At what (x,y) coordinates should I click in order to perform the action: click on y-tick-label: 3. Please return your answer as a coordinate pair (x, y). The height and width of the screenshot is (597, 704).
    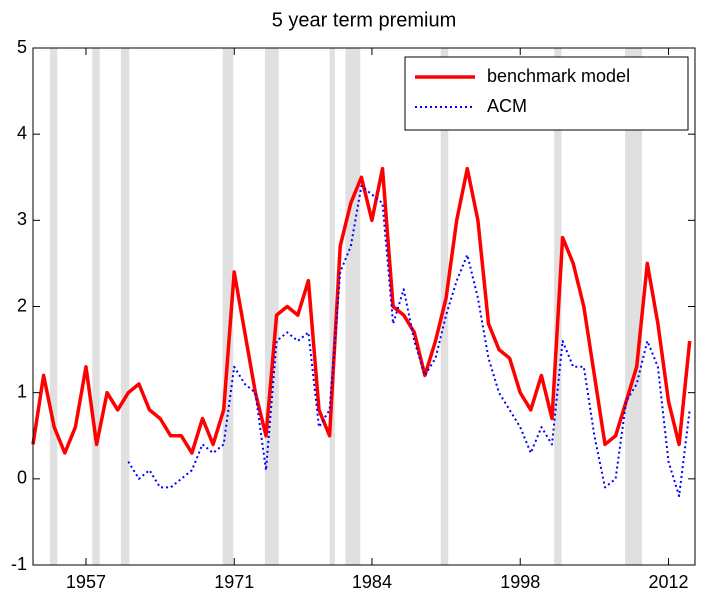
    Looking at the image, I should click on (22, 219).